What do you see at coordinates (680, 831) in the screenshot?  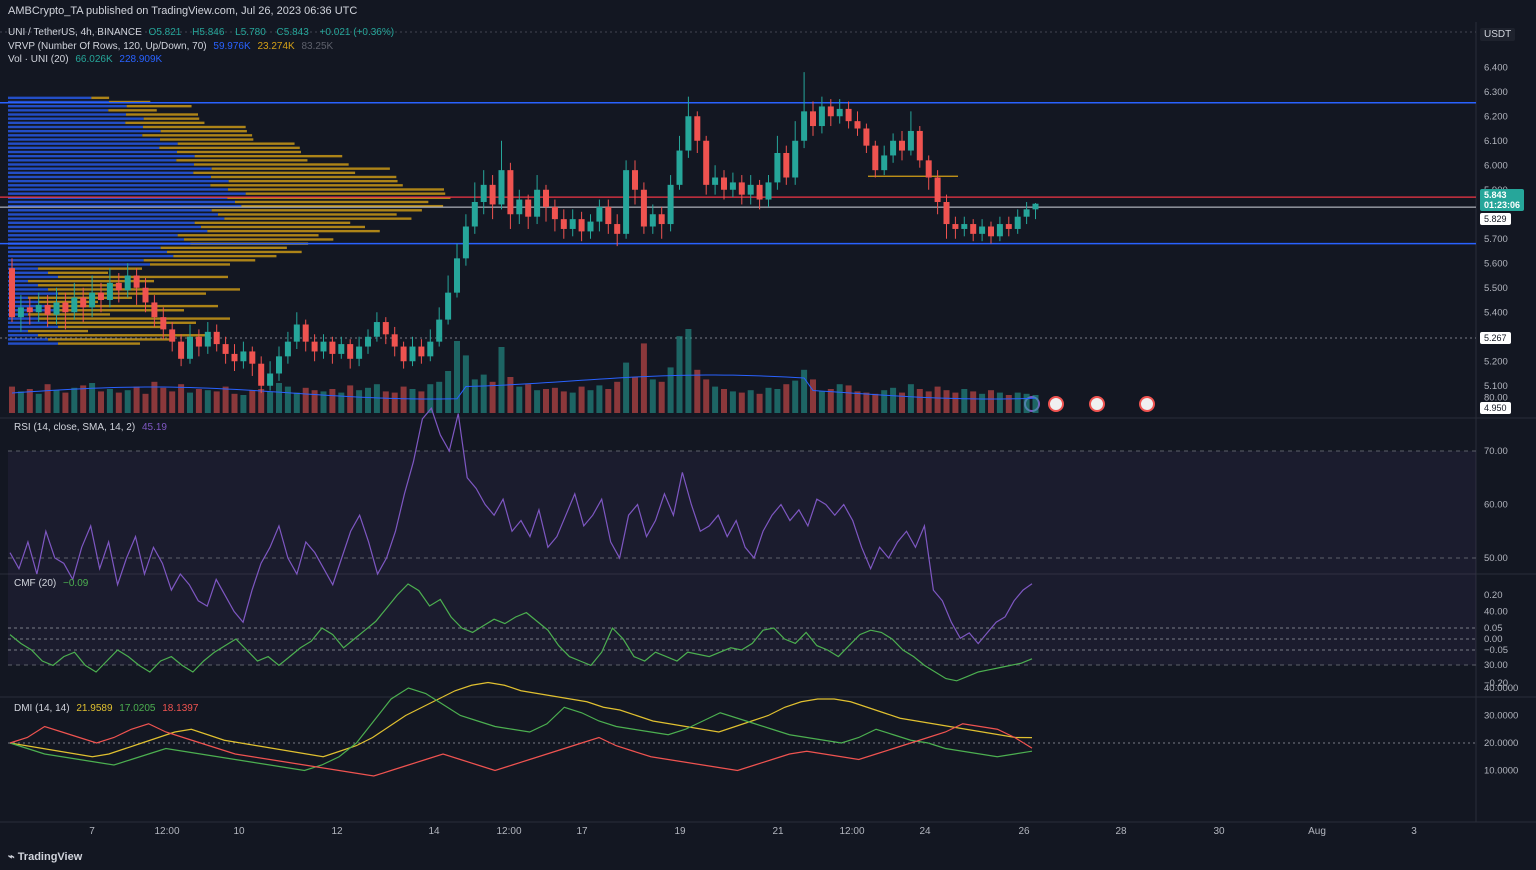 I see `time-tick-label: 19` at bounding box center [680, 831].